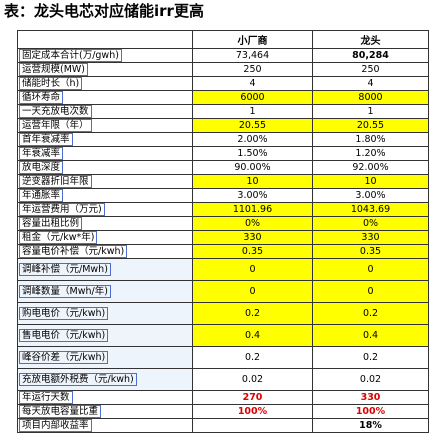  Describe the element at coordinates (252, 167) in the screenshot. I see `value-cell: 90.00%` at that location.